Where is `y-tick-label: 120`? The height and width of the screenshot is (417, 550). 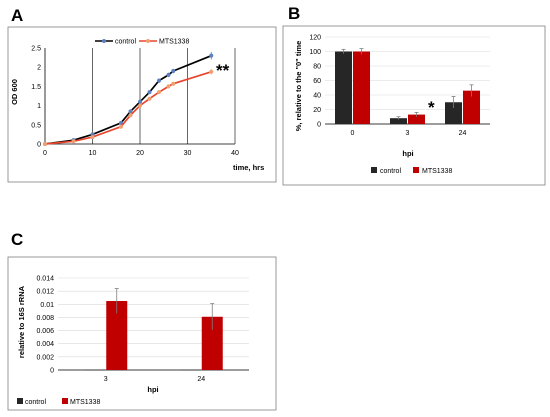
y-tick-label: 120 is located at coordinates (315, 38).